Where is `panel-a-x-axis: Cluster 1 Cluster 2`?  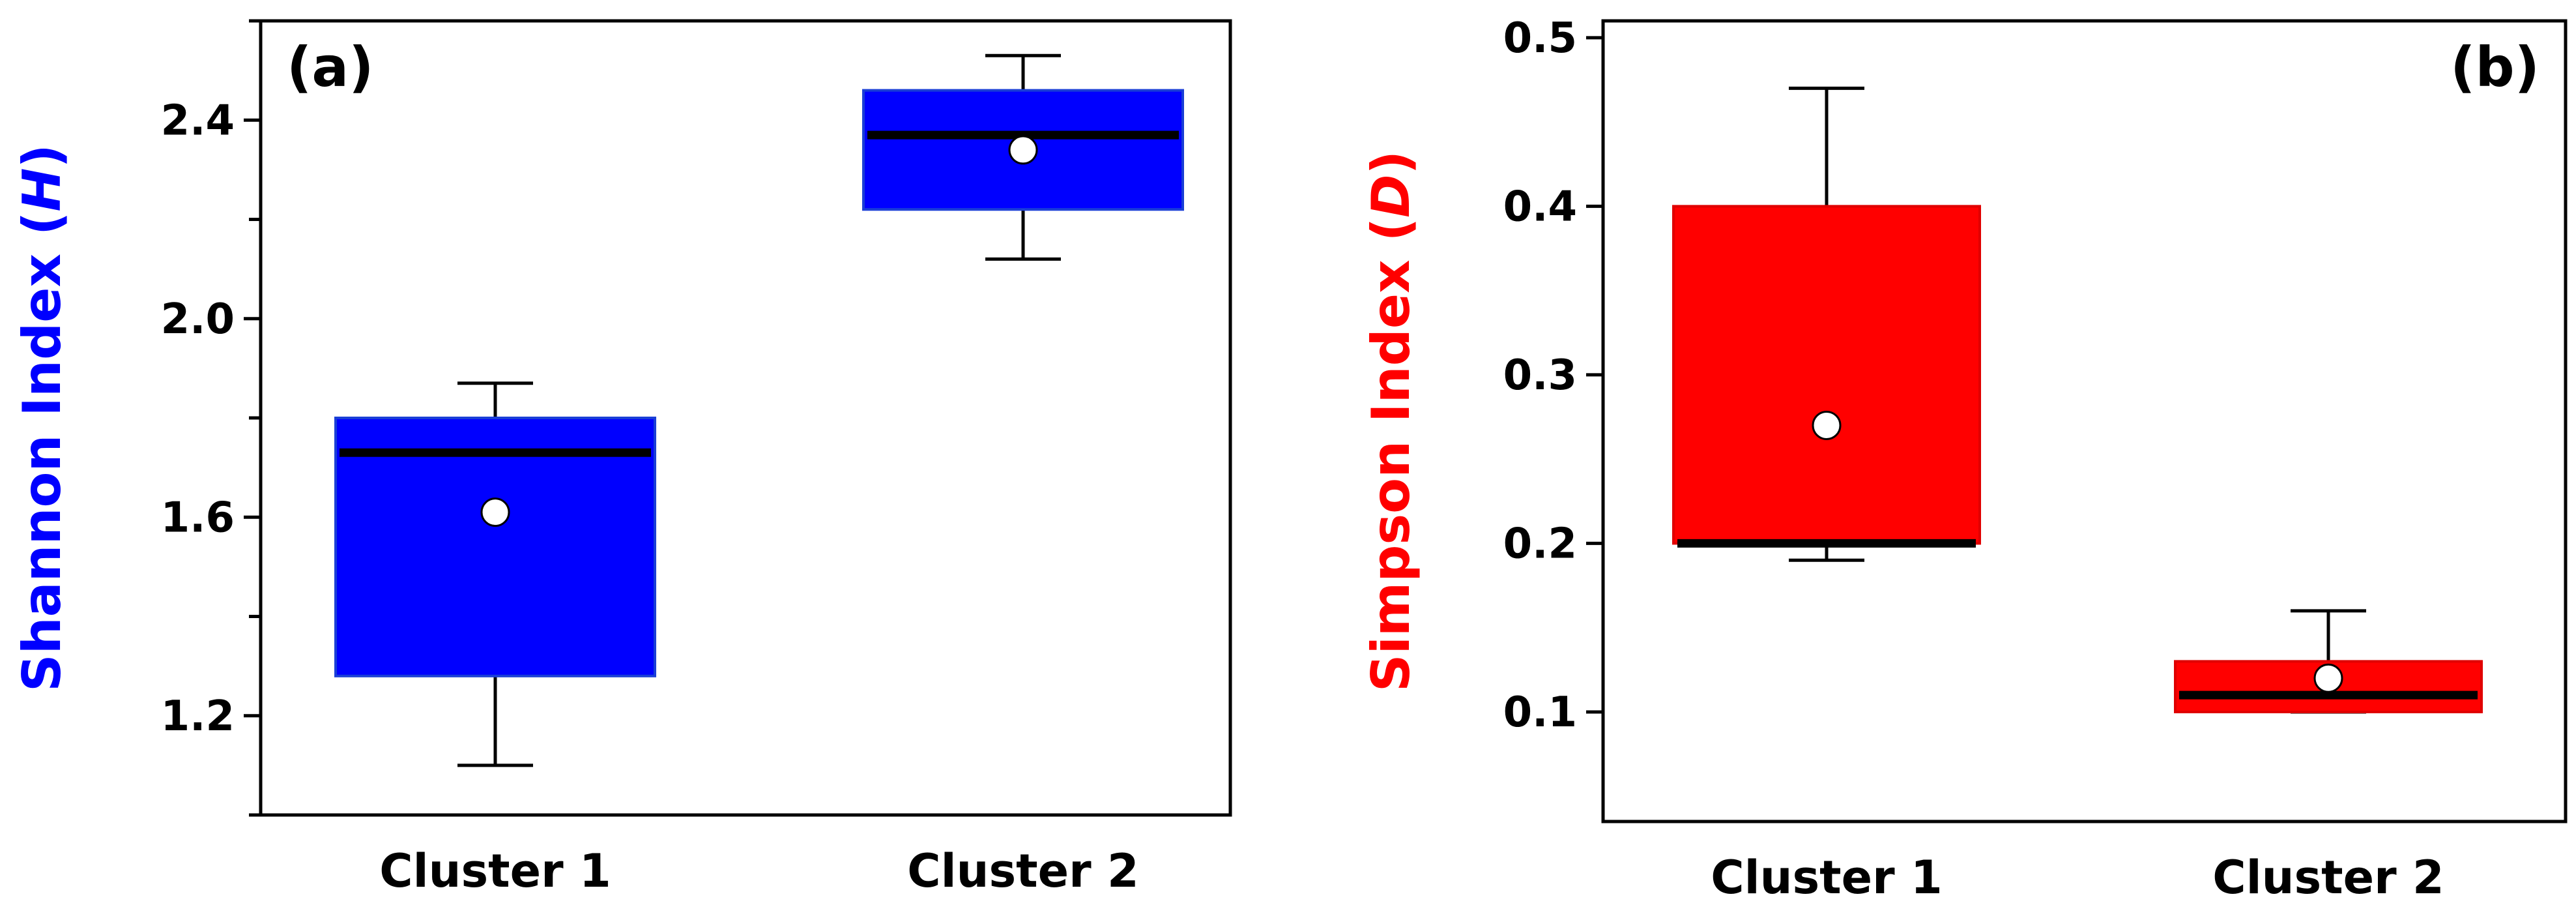
panel-a-x-axis: Cluster 1 Cluster 2 is located at coordinates (758, 871).